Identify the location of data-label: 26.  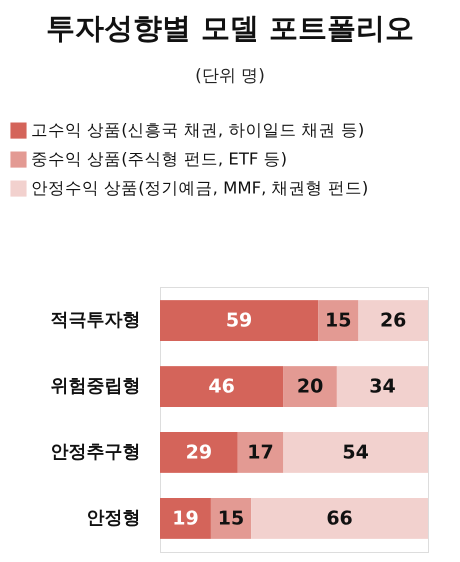
(393, 321).